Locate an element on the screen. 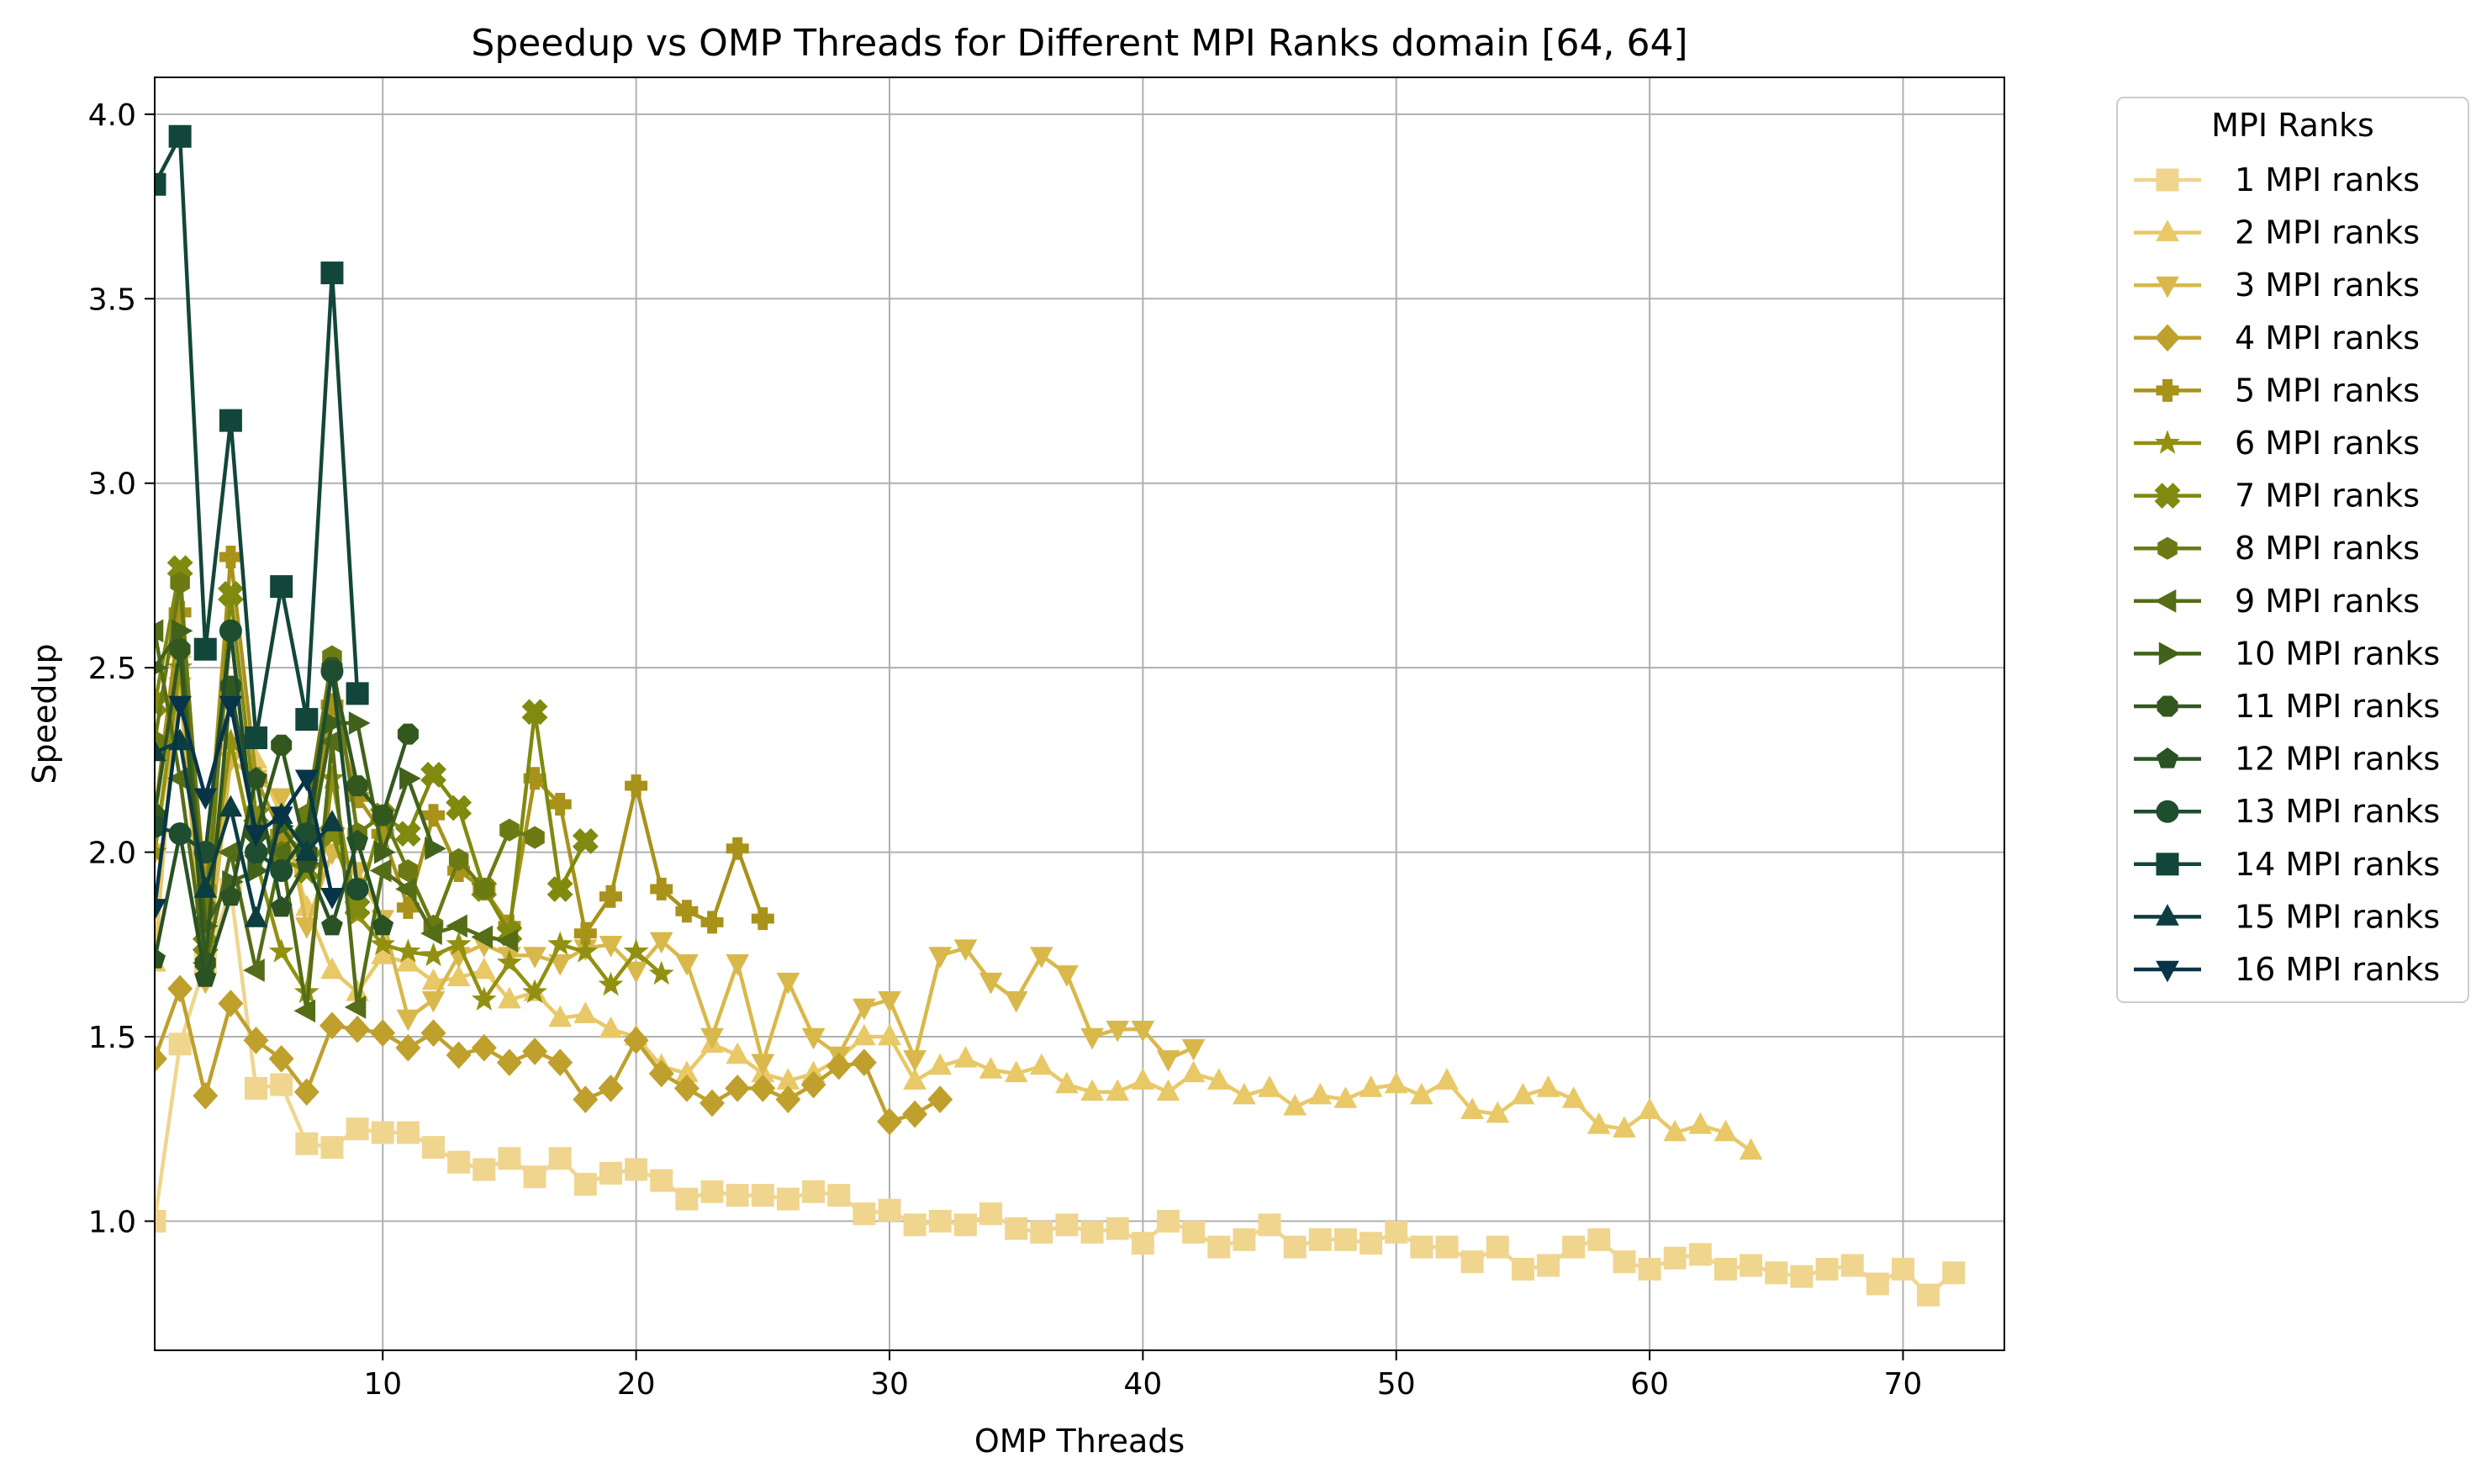 This screenshot has width=2492, height=1484. legend-entry: 16 MPI ranks is located at coordinates (2287, 969).